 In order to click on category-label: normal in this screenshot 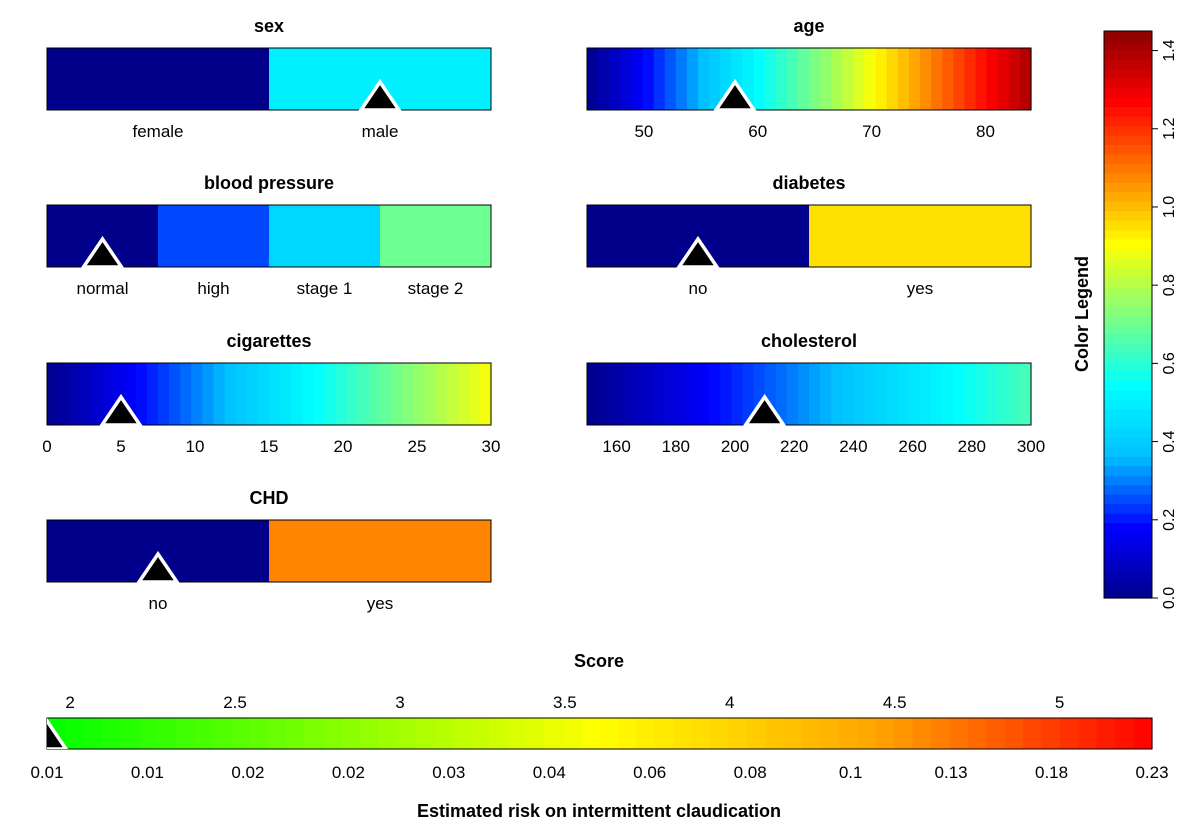, I will do `click(103, 288)`.